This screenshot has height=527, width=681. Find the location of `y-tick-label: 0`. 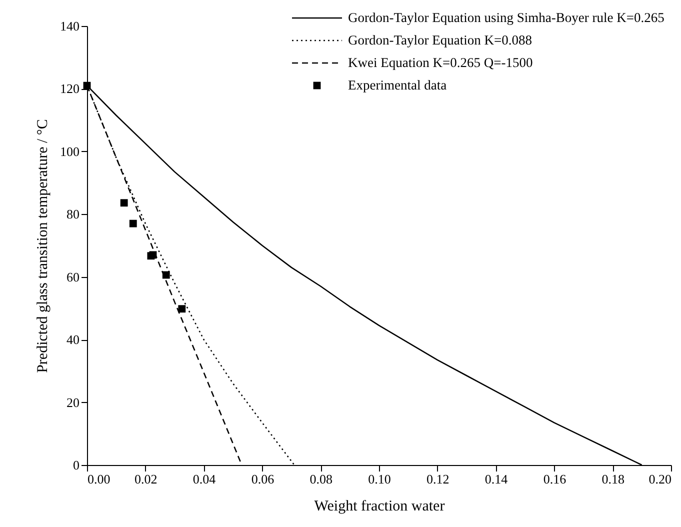

y-tick-label: 0 is located at coordinates (76, 465).